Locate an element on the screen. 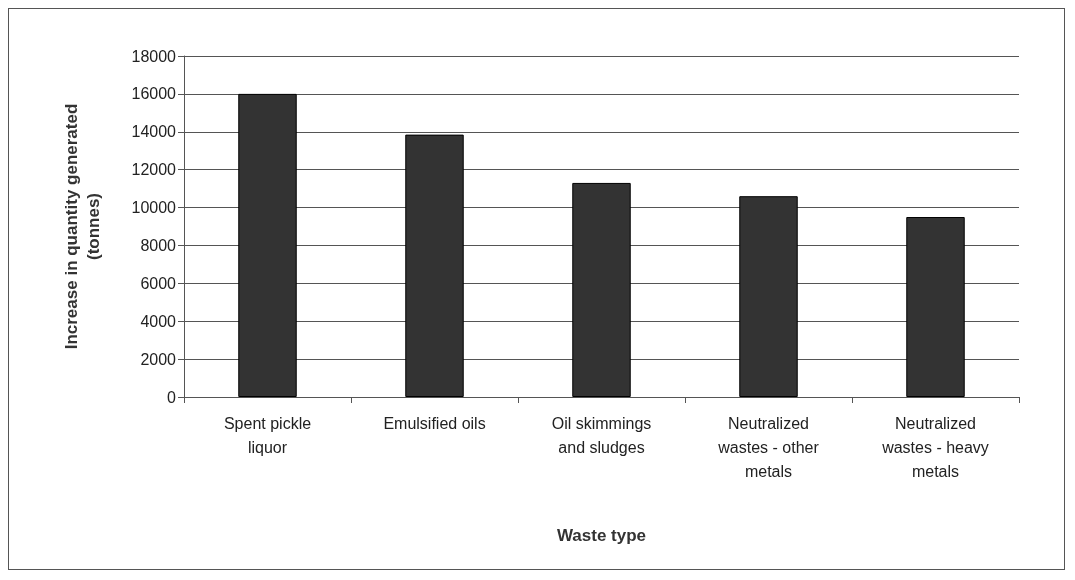 Image resolution: width=1075 pixels, height=580 pixels. y-tick-label: 16000 is located at coordinates (154, 94).